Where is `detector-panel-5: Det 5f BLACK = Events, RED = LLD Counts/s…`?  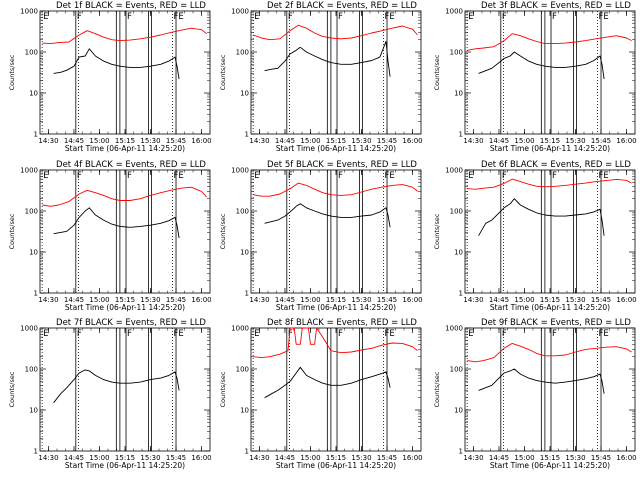
detector-panel-5: Det 5f BLACK = Events, RED = LLD Counts/s… is located at coordinates (321, 236).